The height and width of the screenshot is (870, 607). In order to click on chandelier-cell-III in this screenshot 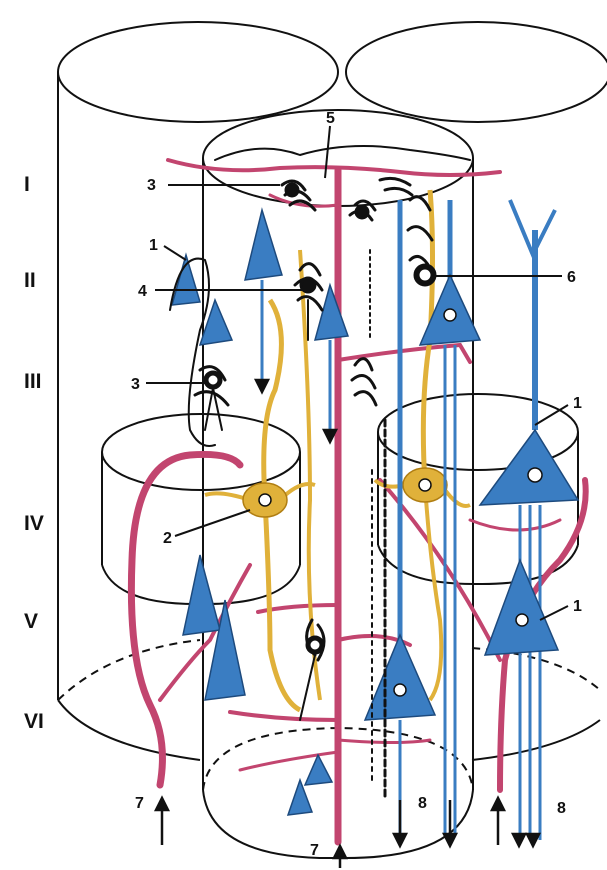, I will do `click(364, 382)`.